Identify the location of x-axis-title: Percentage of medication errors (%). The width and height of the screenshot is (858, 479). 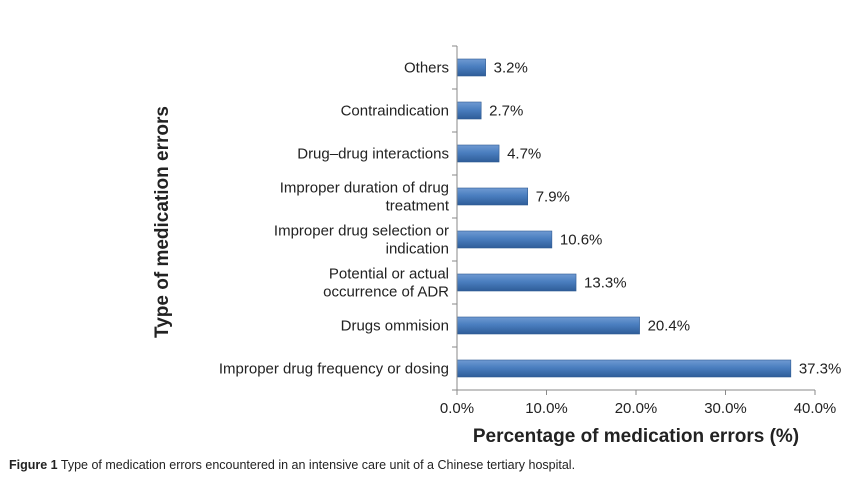
(636, 436).